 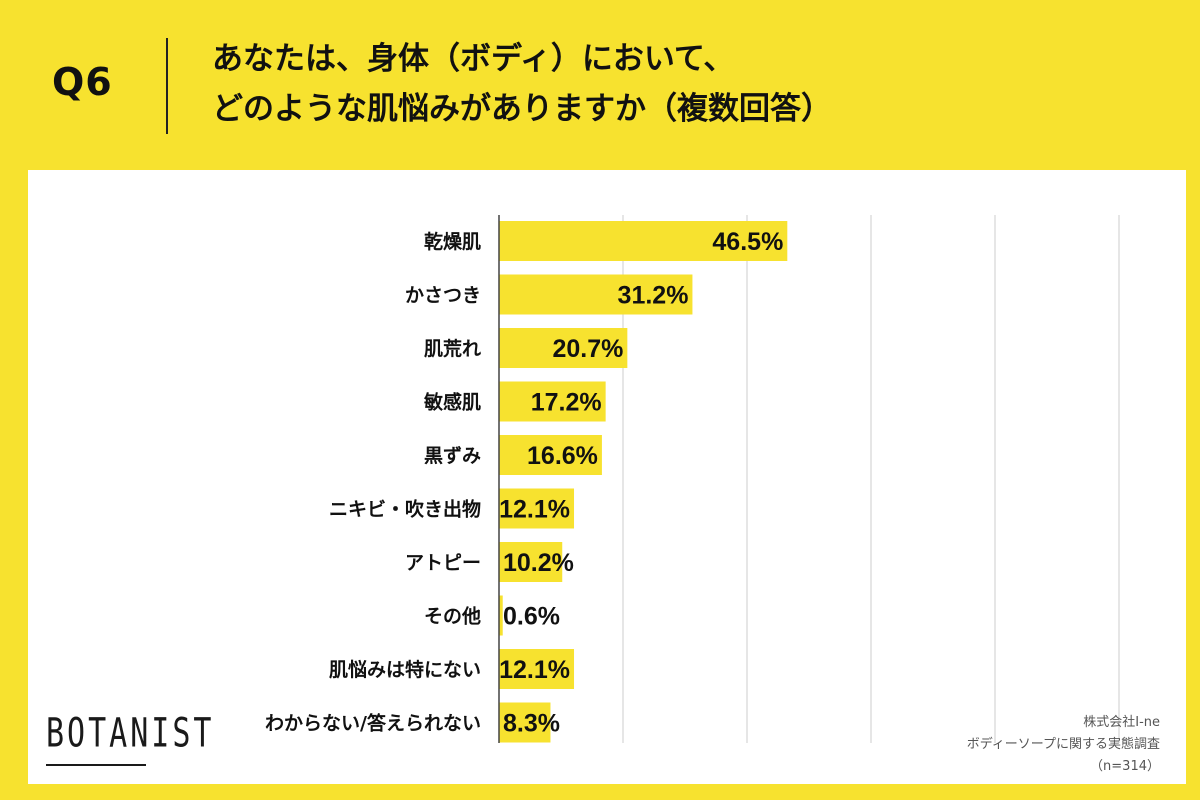 What do you see at coordinates (130, 734) in the screenshot?
I see `botanist-logo: BOTANIST` at bounding box center [130, 734].